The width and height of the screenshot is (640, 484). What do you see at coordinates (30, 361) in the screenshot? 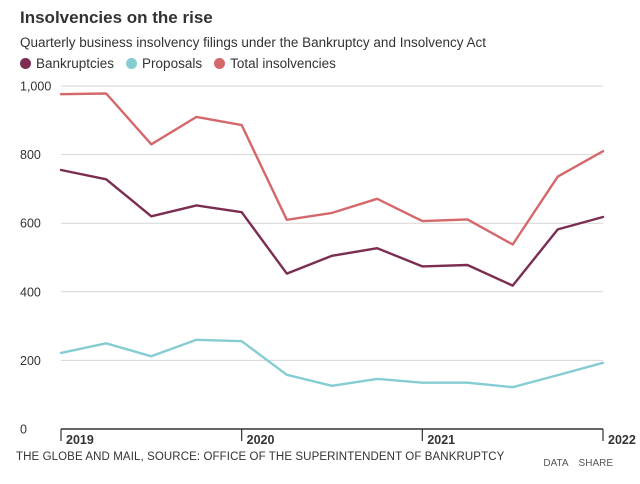
I see `y-tick-label-200: 200` at bounding box center [30, 361].